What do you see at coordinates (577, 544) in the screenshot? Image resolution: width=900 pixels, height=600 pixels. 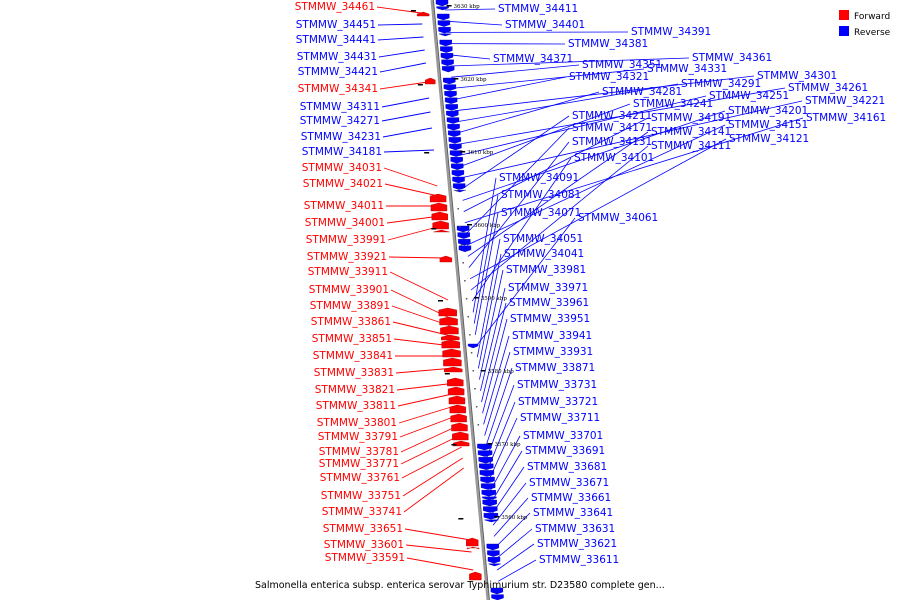 I see `gene-label-reverse: STMMW_33621` at bounding box center [577, 544].